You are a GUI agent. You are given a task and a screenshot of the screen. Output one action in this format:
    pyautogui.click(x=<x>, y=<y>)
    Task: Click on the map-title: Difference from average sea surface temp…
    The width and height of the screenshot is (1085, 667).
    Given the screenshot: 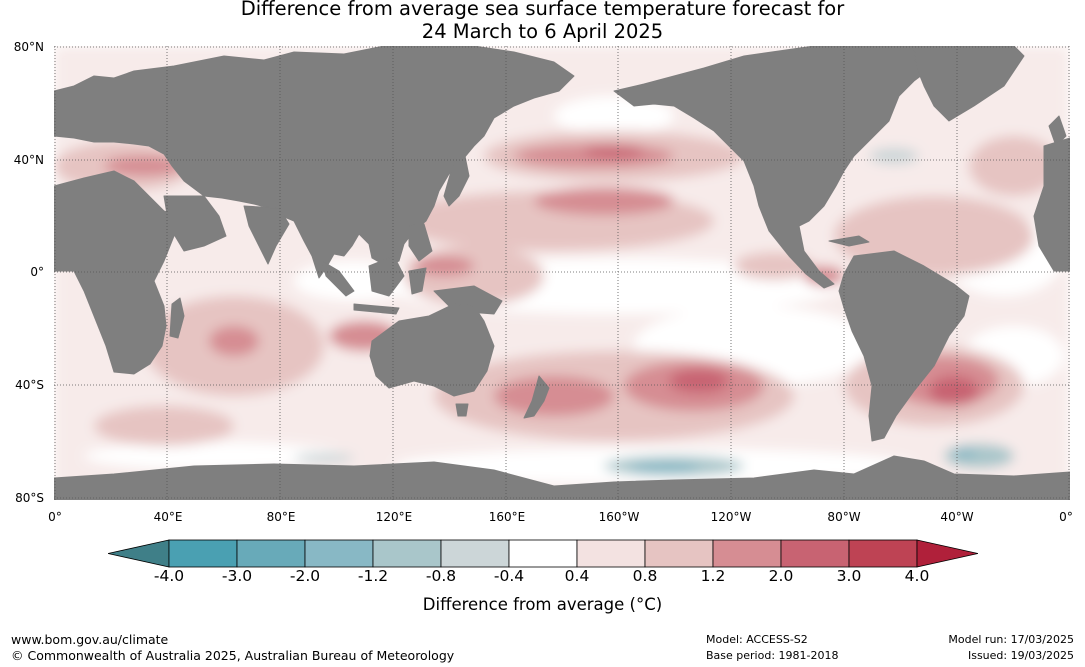 What is the action you would take?
    pyautogui.click(x=542, y=21)
    